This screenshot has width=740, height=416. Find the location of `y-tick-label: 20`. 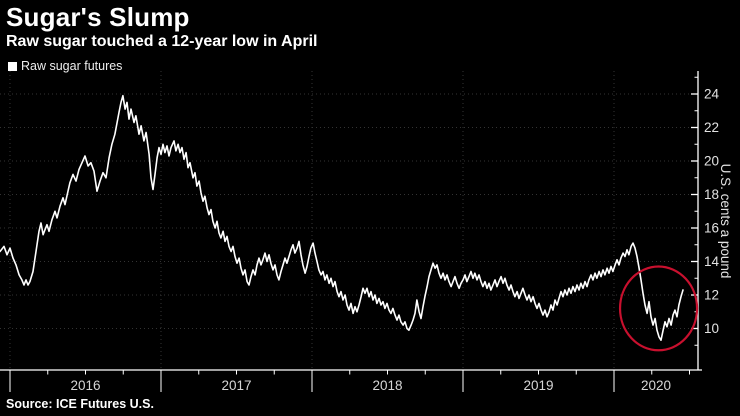

y-tick-label: 20 is located at coordinates (711, 161).